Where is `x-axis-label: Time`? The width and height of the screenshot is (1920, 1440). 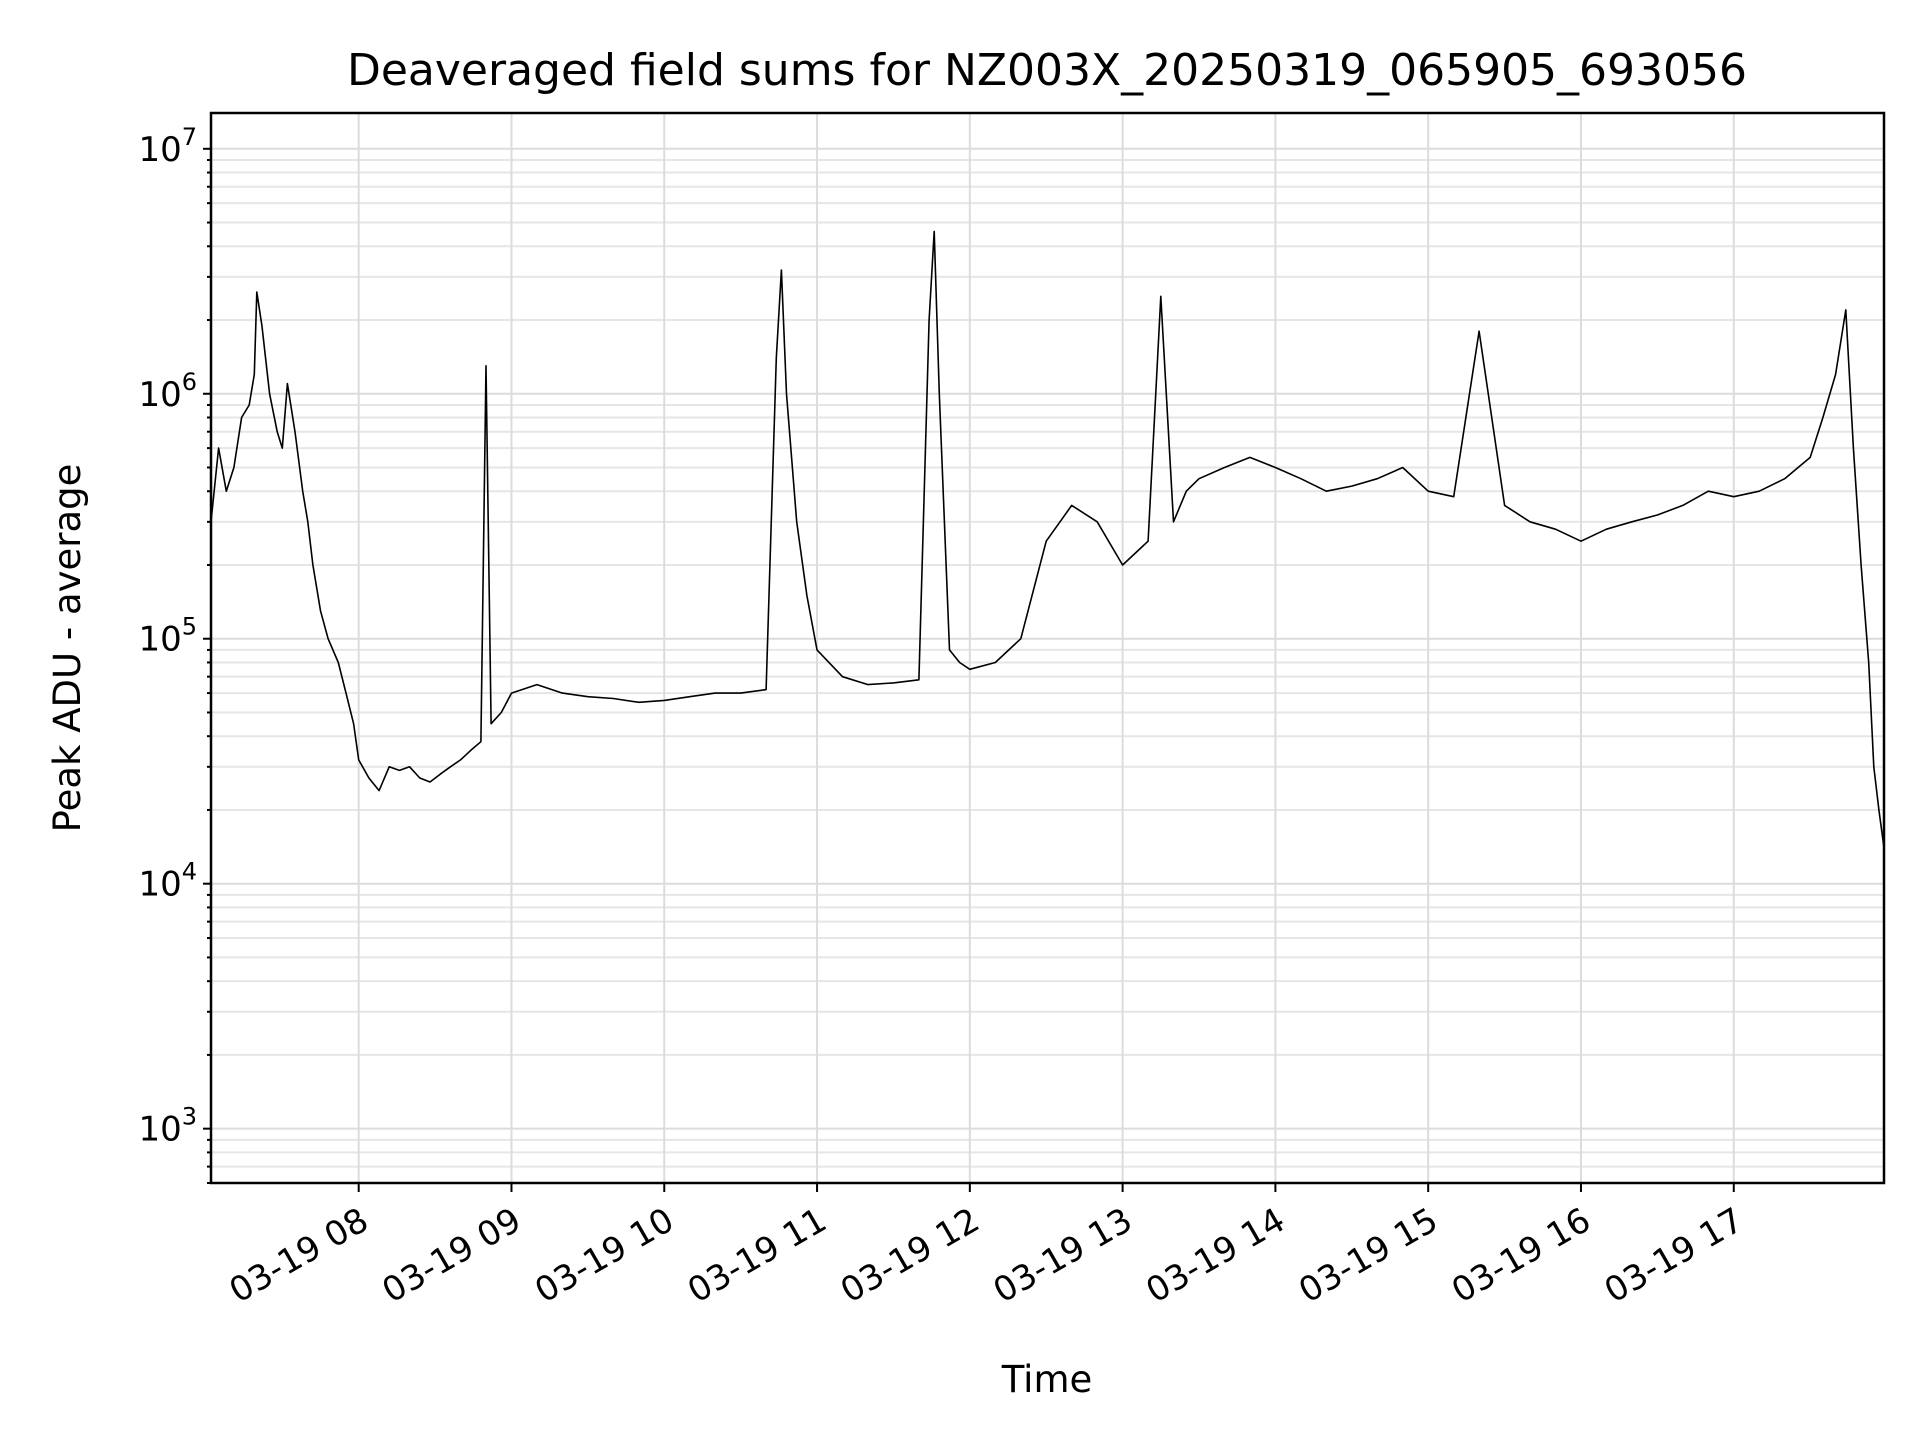
x-axis-label: Time is located at coordinates (1047, 1379).